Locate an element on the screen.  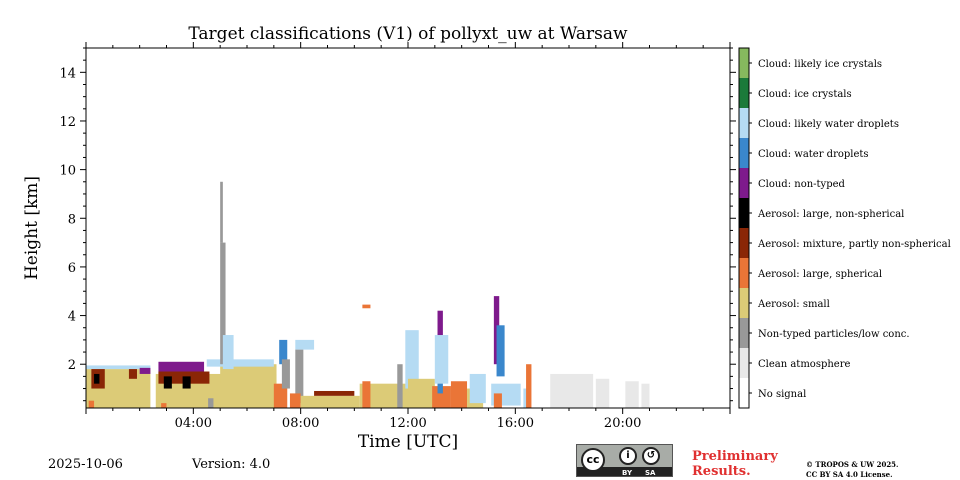
y-tick-label: 2 is located at coordinates (72, 365).